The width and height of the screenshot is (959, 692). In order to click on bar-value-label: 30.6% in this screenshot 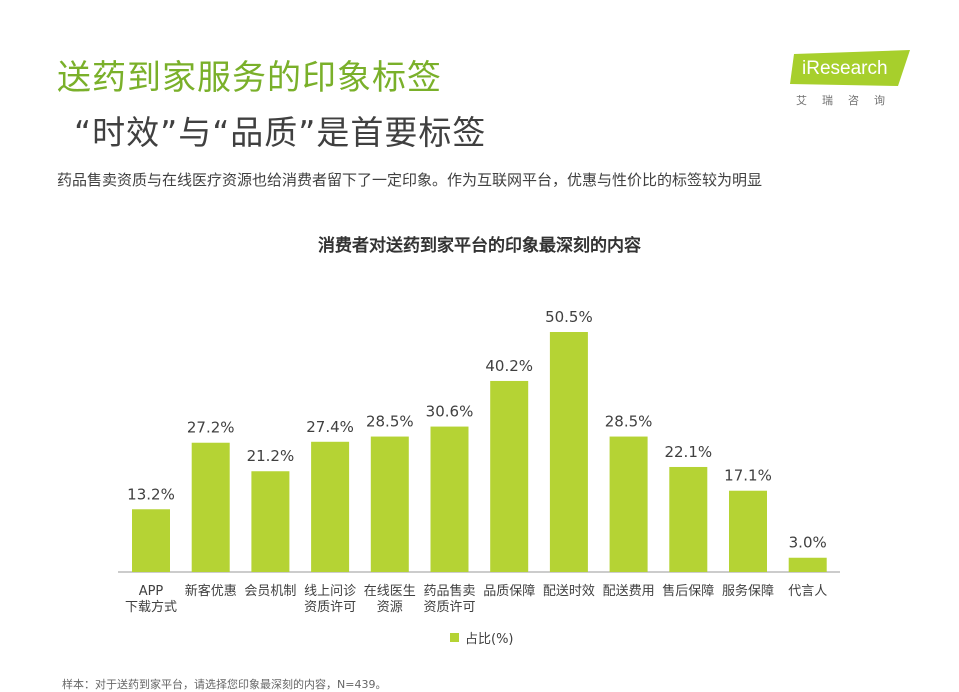, I will do `click(450, 412)`.